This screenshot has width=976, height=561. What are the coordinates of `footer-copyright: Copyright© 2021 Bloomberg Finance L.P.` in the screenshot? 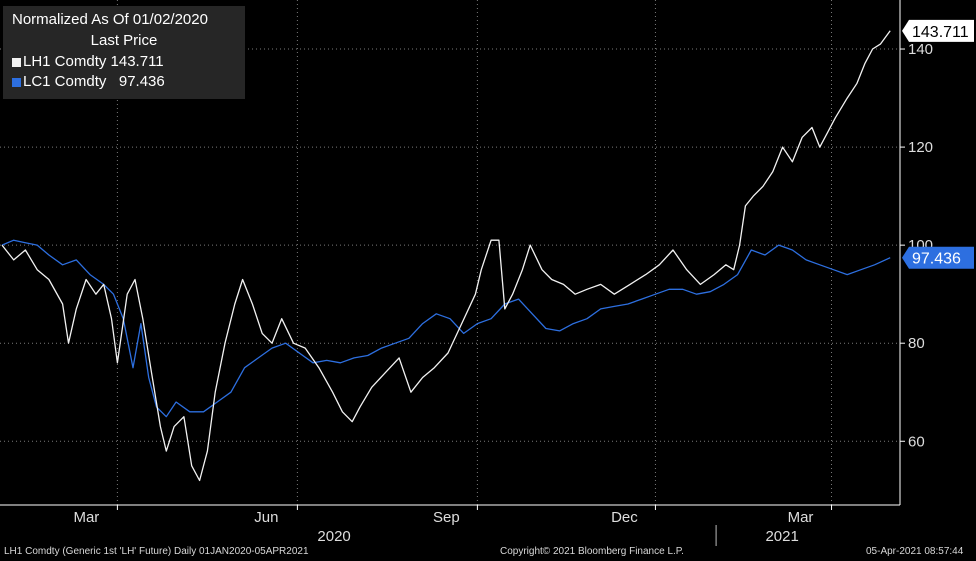 It's located at (592, 551).